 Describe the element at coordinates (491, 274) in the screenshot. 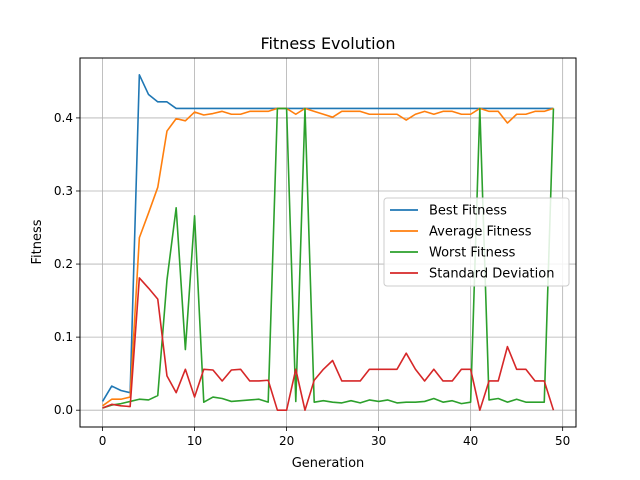

I see `legend-label-standard-deviation: Standard Deviation` at that location.